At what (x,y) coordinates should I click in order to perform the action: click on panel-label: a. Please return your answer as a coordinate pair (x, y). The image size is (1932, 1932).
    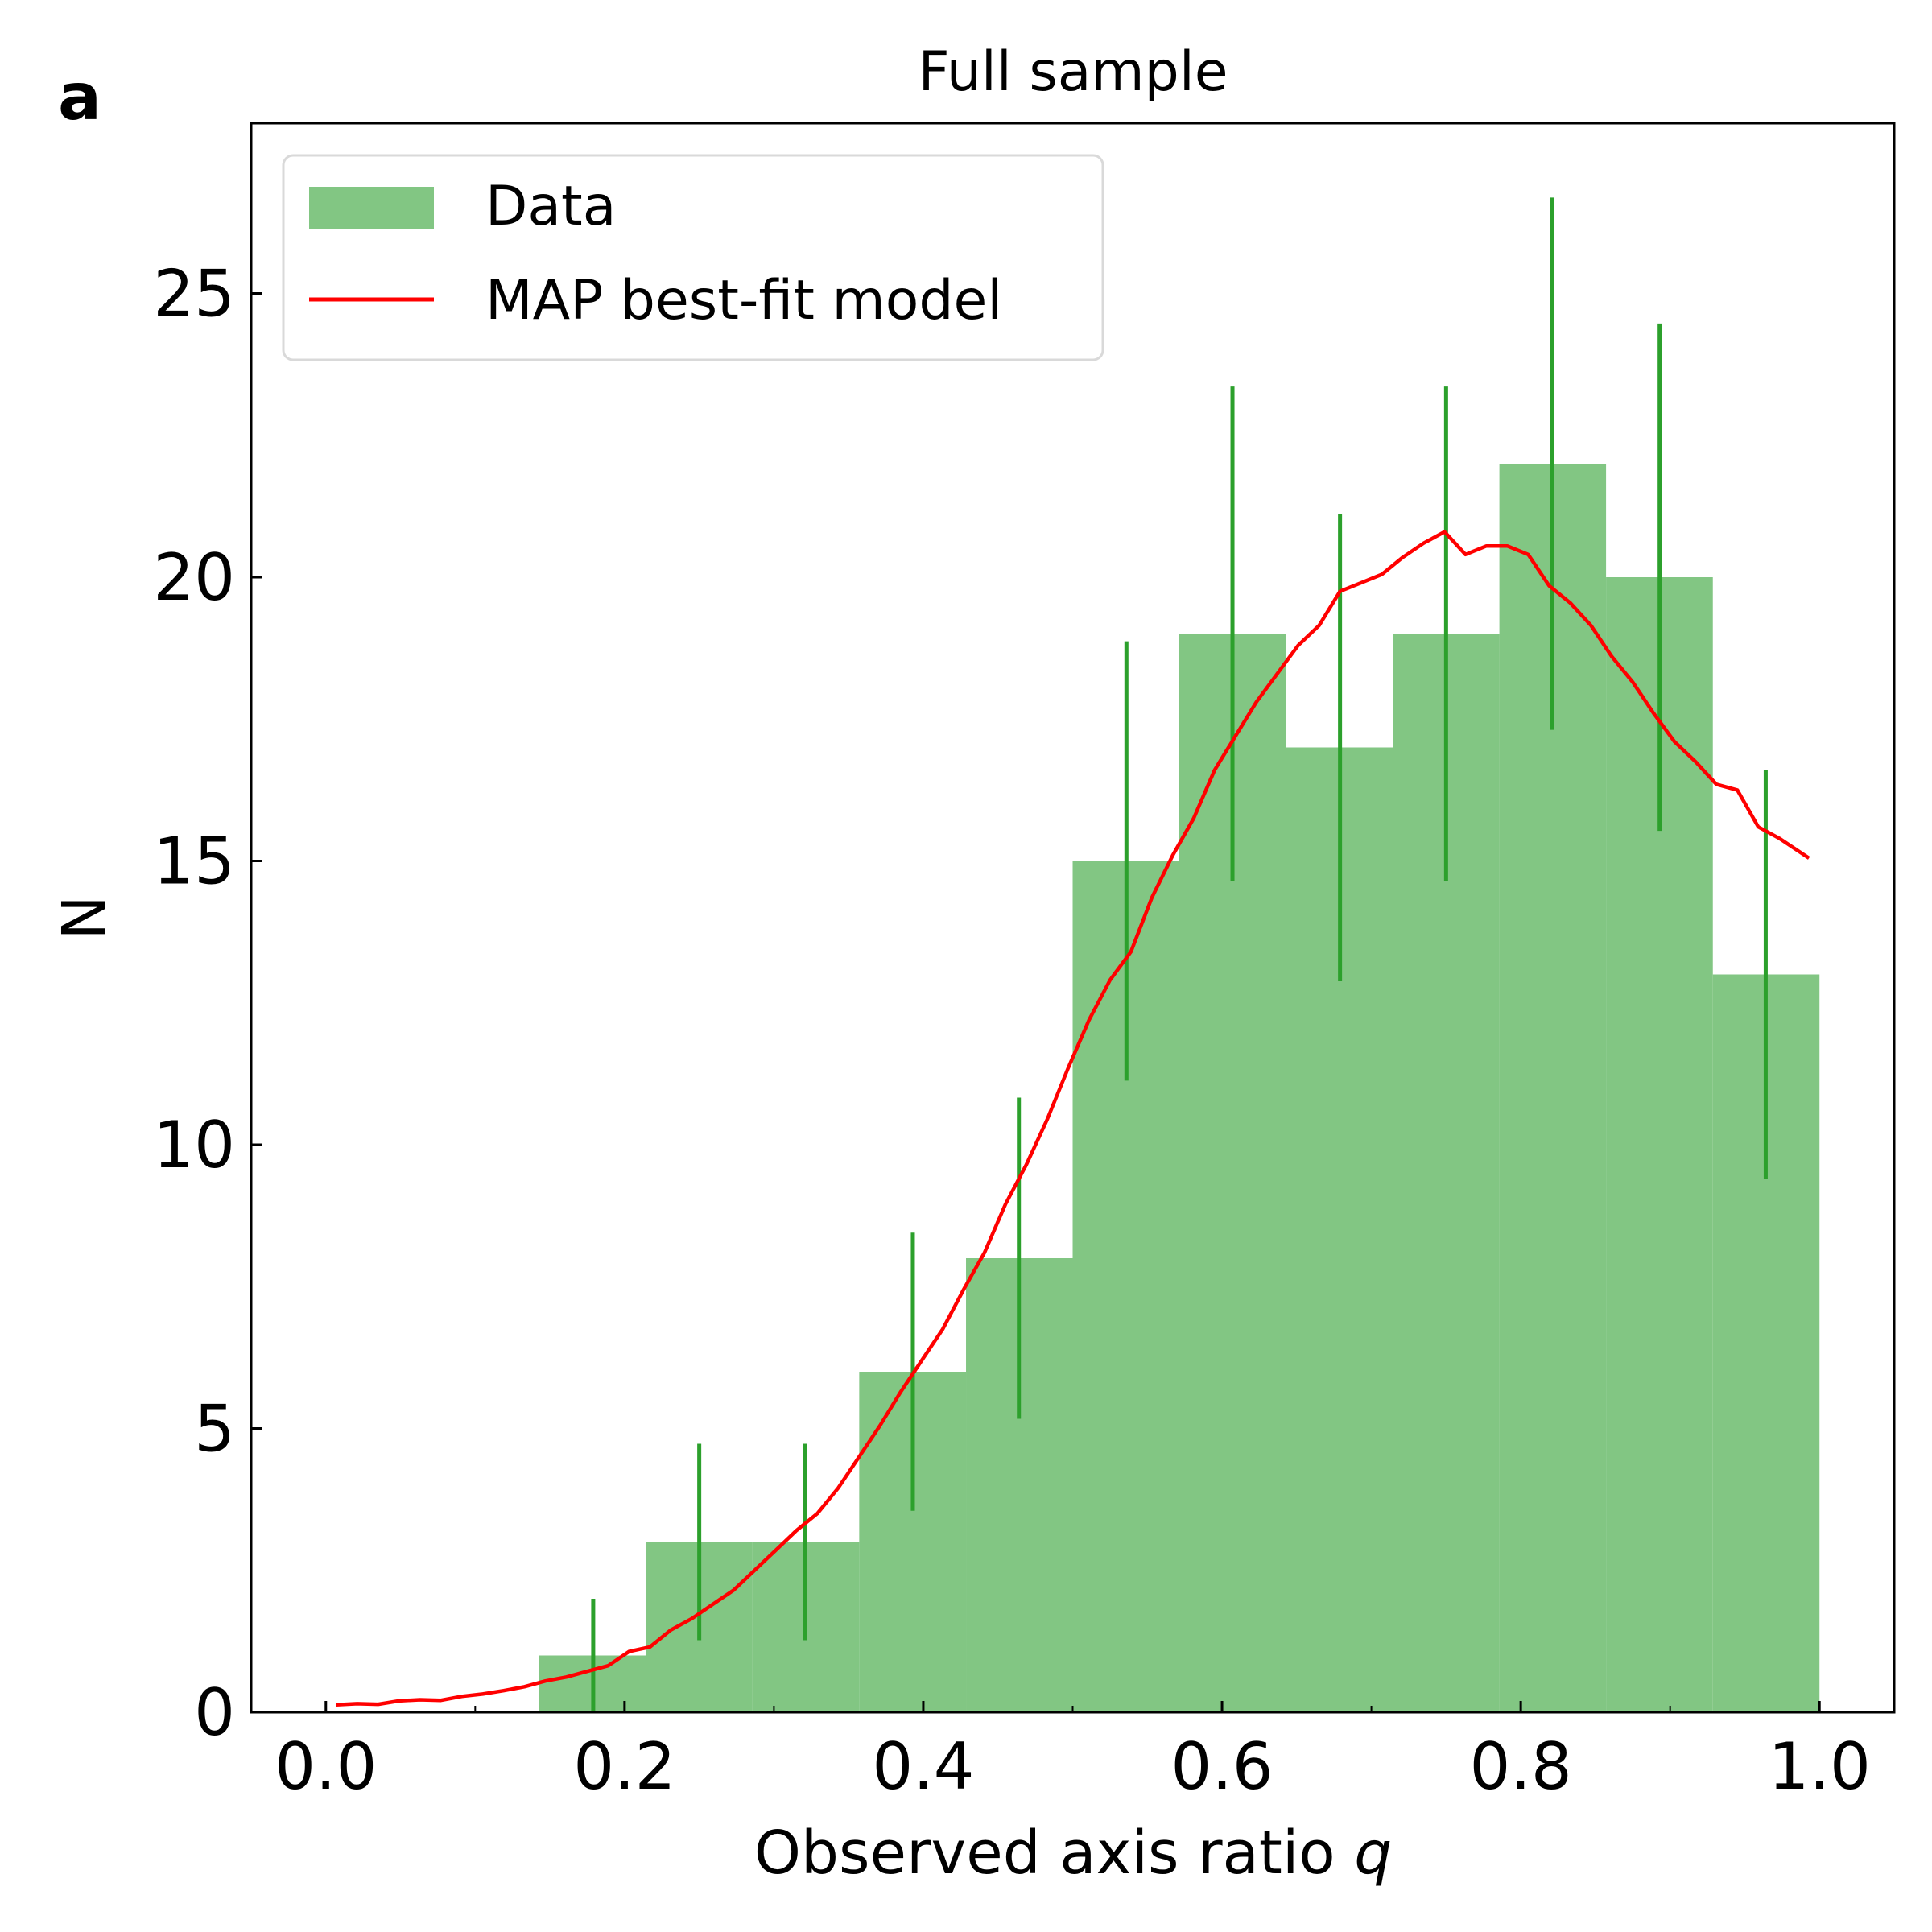
    Looking at the image, I should click on (79, 97).